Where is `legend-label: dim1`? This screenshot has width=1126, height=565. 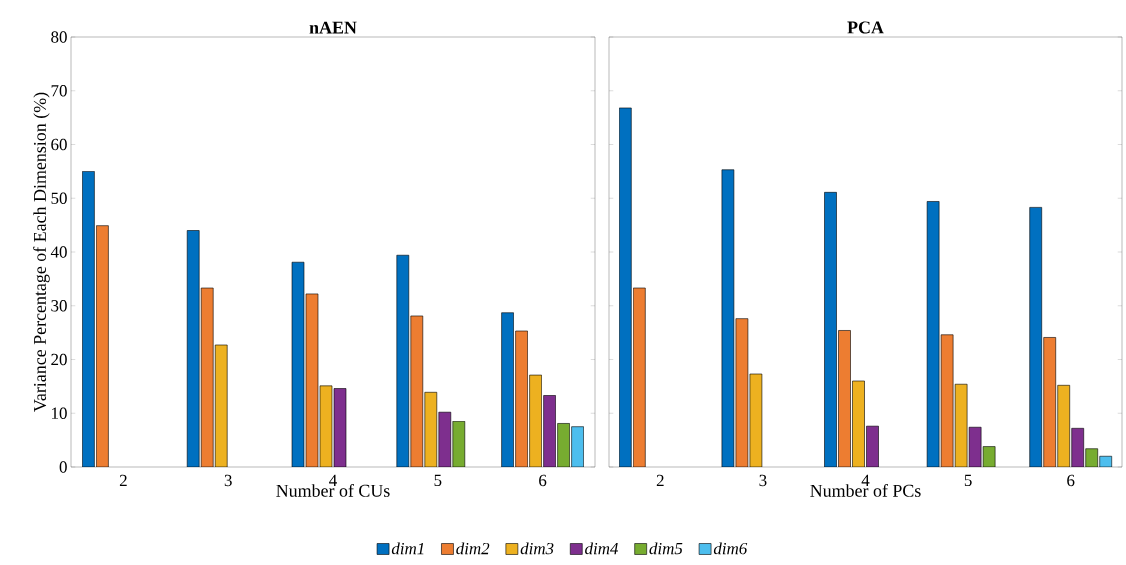 legend-label: dim1 is located at coordinates (407, 548).